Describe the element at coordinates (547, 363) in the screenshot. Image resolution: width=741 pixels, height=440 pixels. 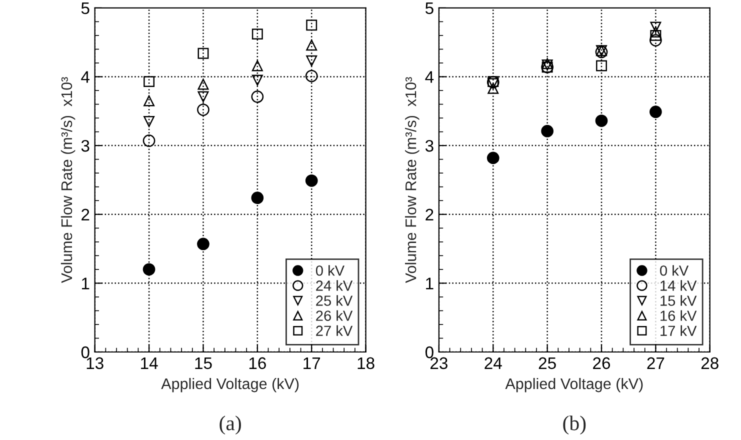
I see `x-tick-label: 25` at that location.